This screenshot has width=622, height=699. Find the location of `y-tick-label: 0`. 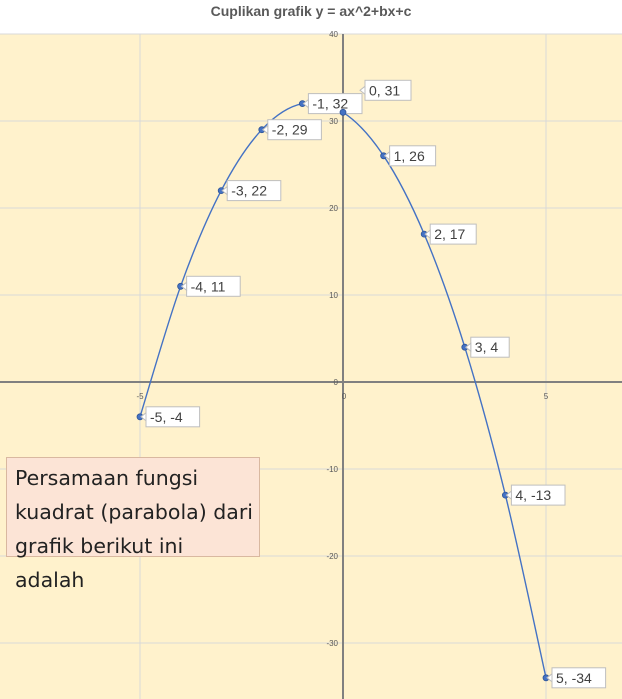

y-tick-label: 0 is located at coordinates (336, 382).